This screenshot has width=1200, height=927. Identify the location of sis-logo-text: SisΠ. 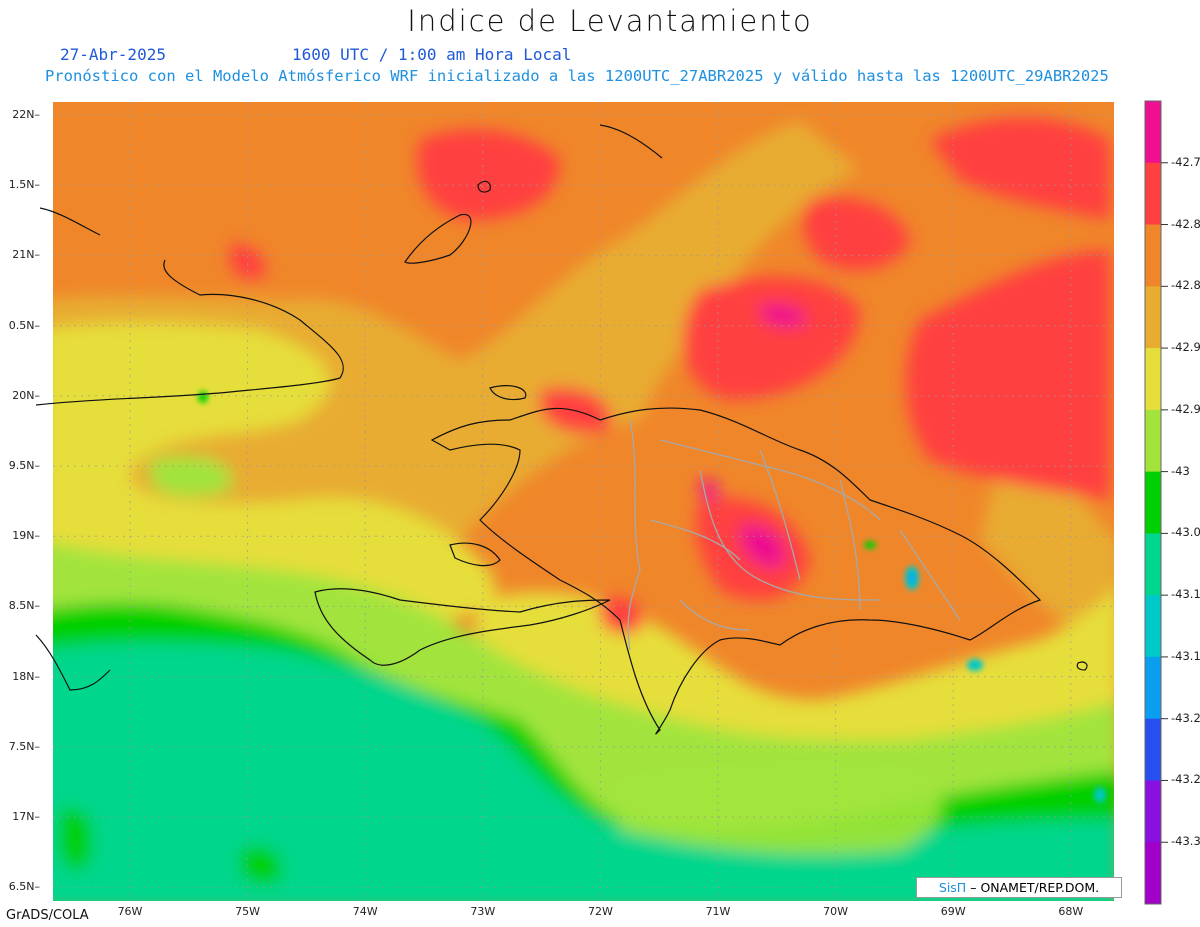
(952, 887).